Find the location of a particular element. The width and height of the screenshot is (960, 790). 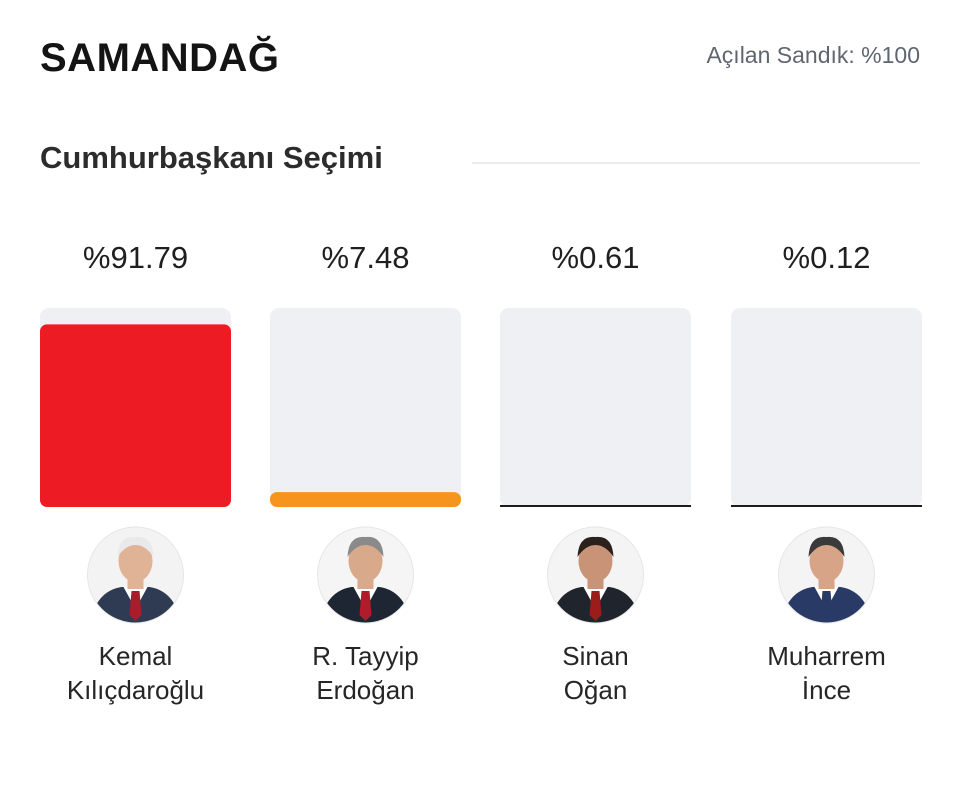

percentage-label: %91.79 is located at coordinates (135, 257).